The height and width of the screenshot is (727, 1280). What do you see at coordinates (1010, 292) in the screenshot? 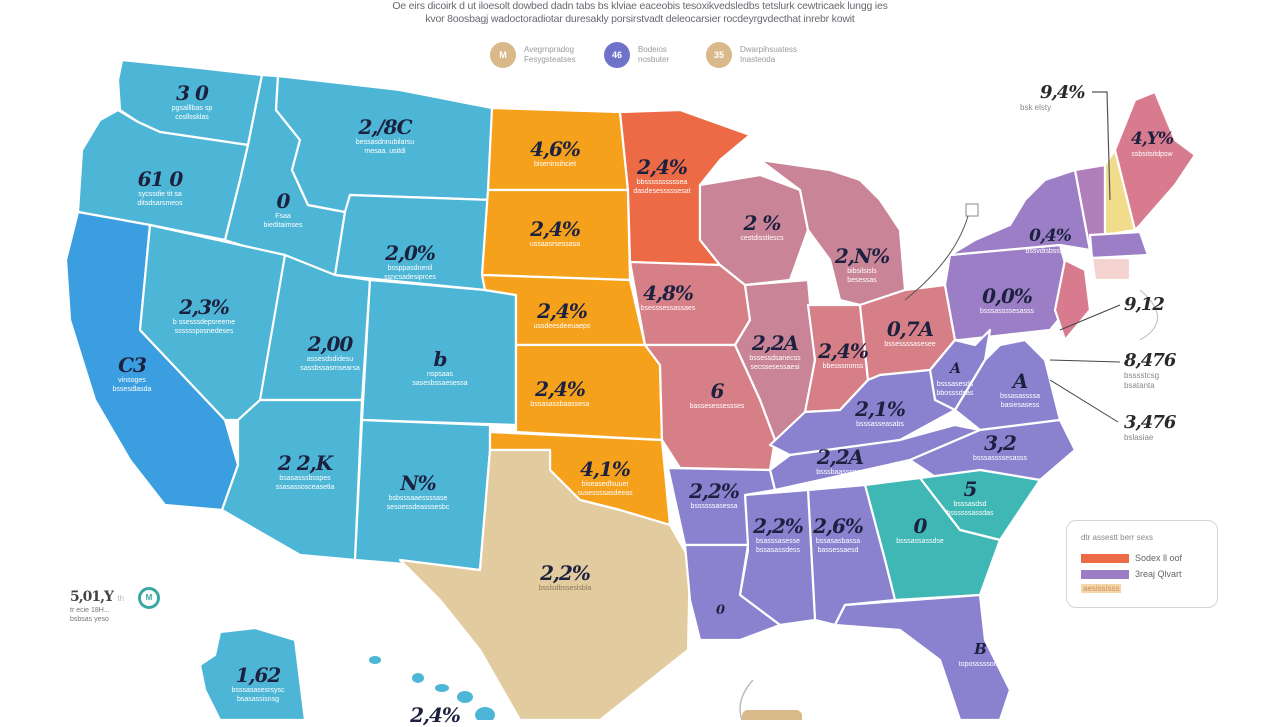
I see `state-PA` at bounding box center [1010, 292].